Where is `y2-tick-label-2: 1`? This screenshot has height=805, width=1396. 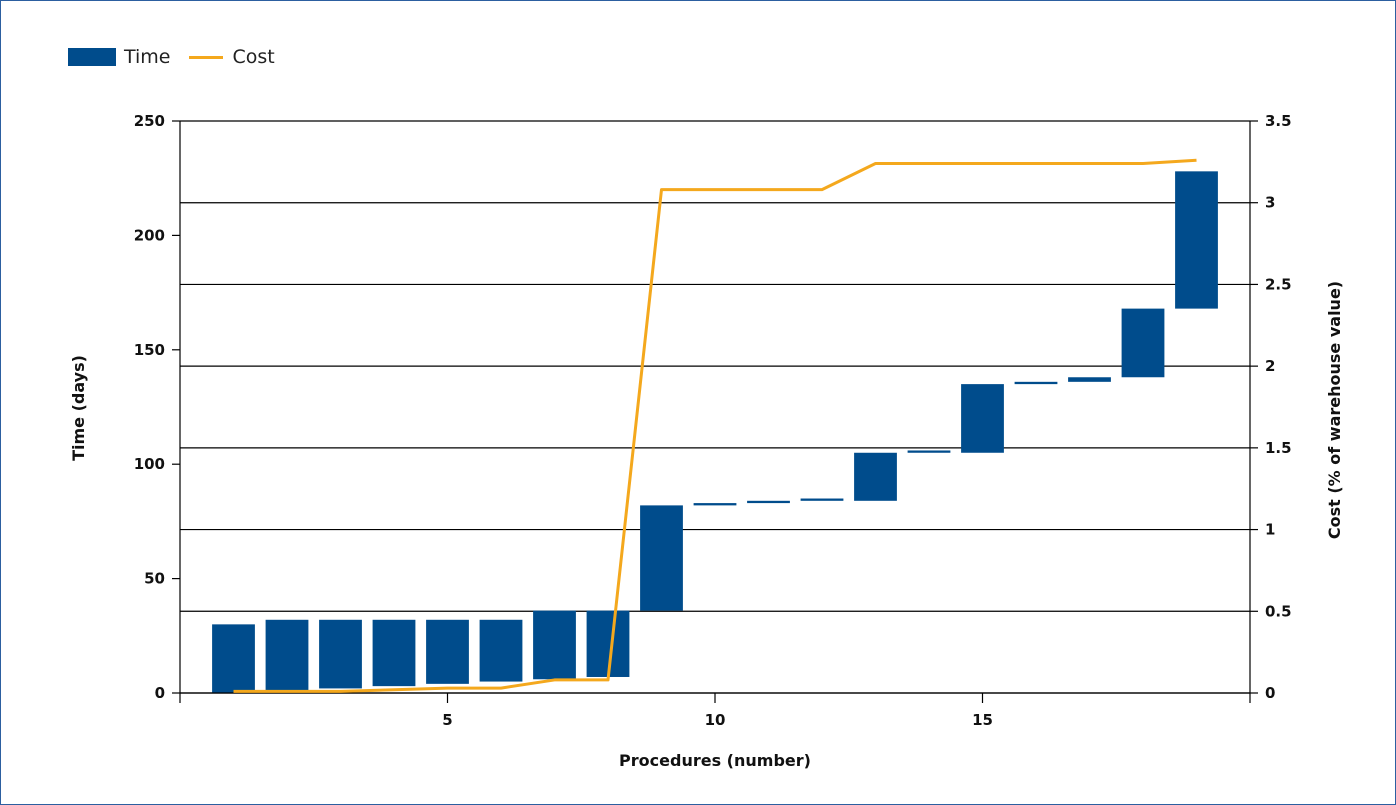 y2-tick-label-2: 1 is located at coordinates (1270, 530).